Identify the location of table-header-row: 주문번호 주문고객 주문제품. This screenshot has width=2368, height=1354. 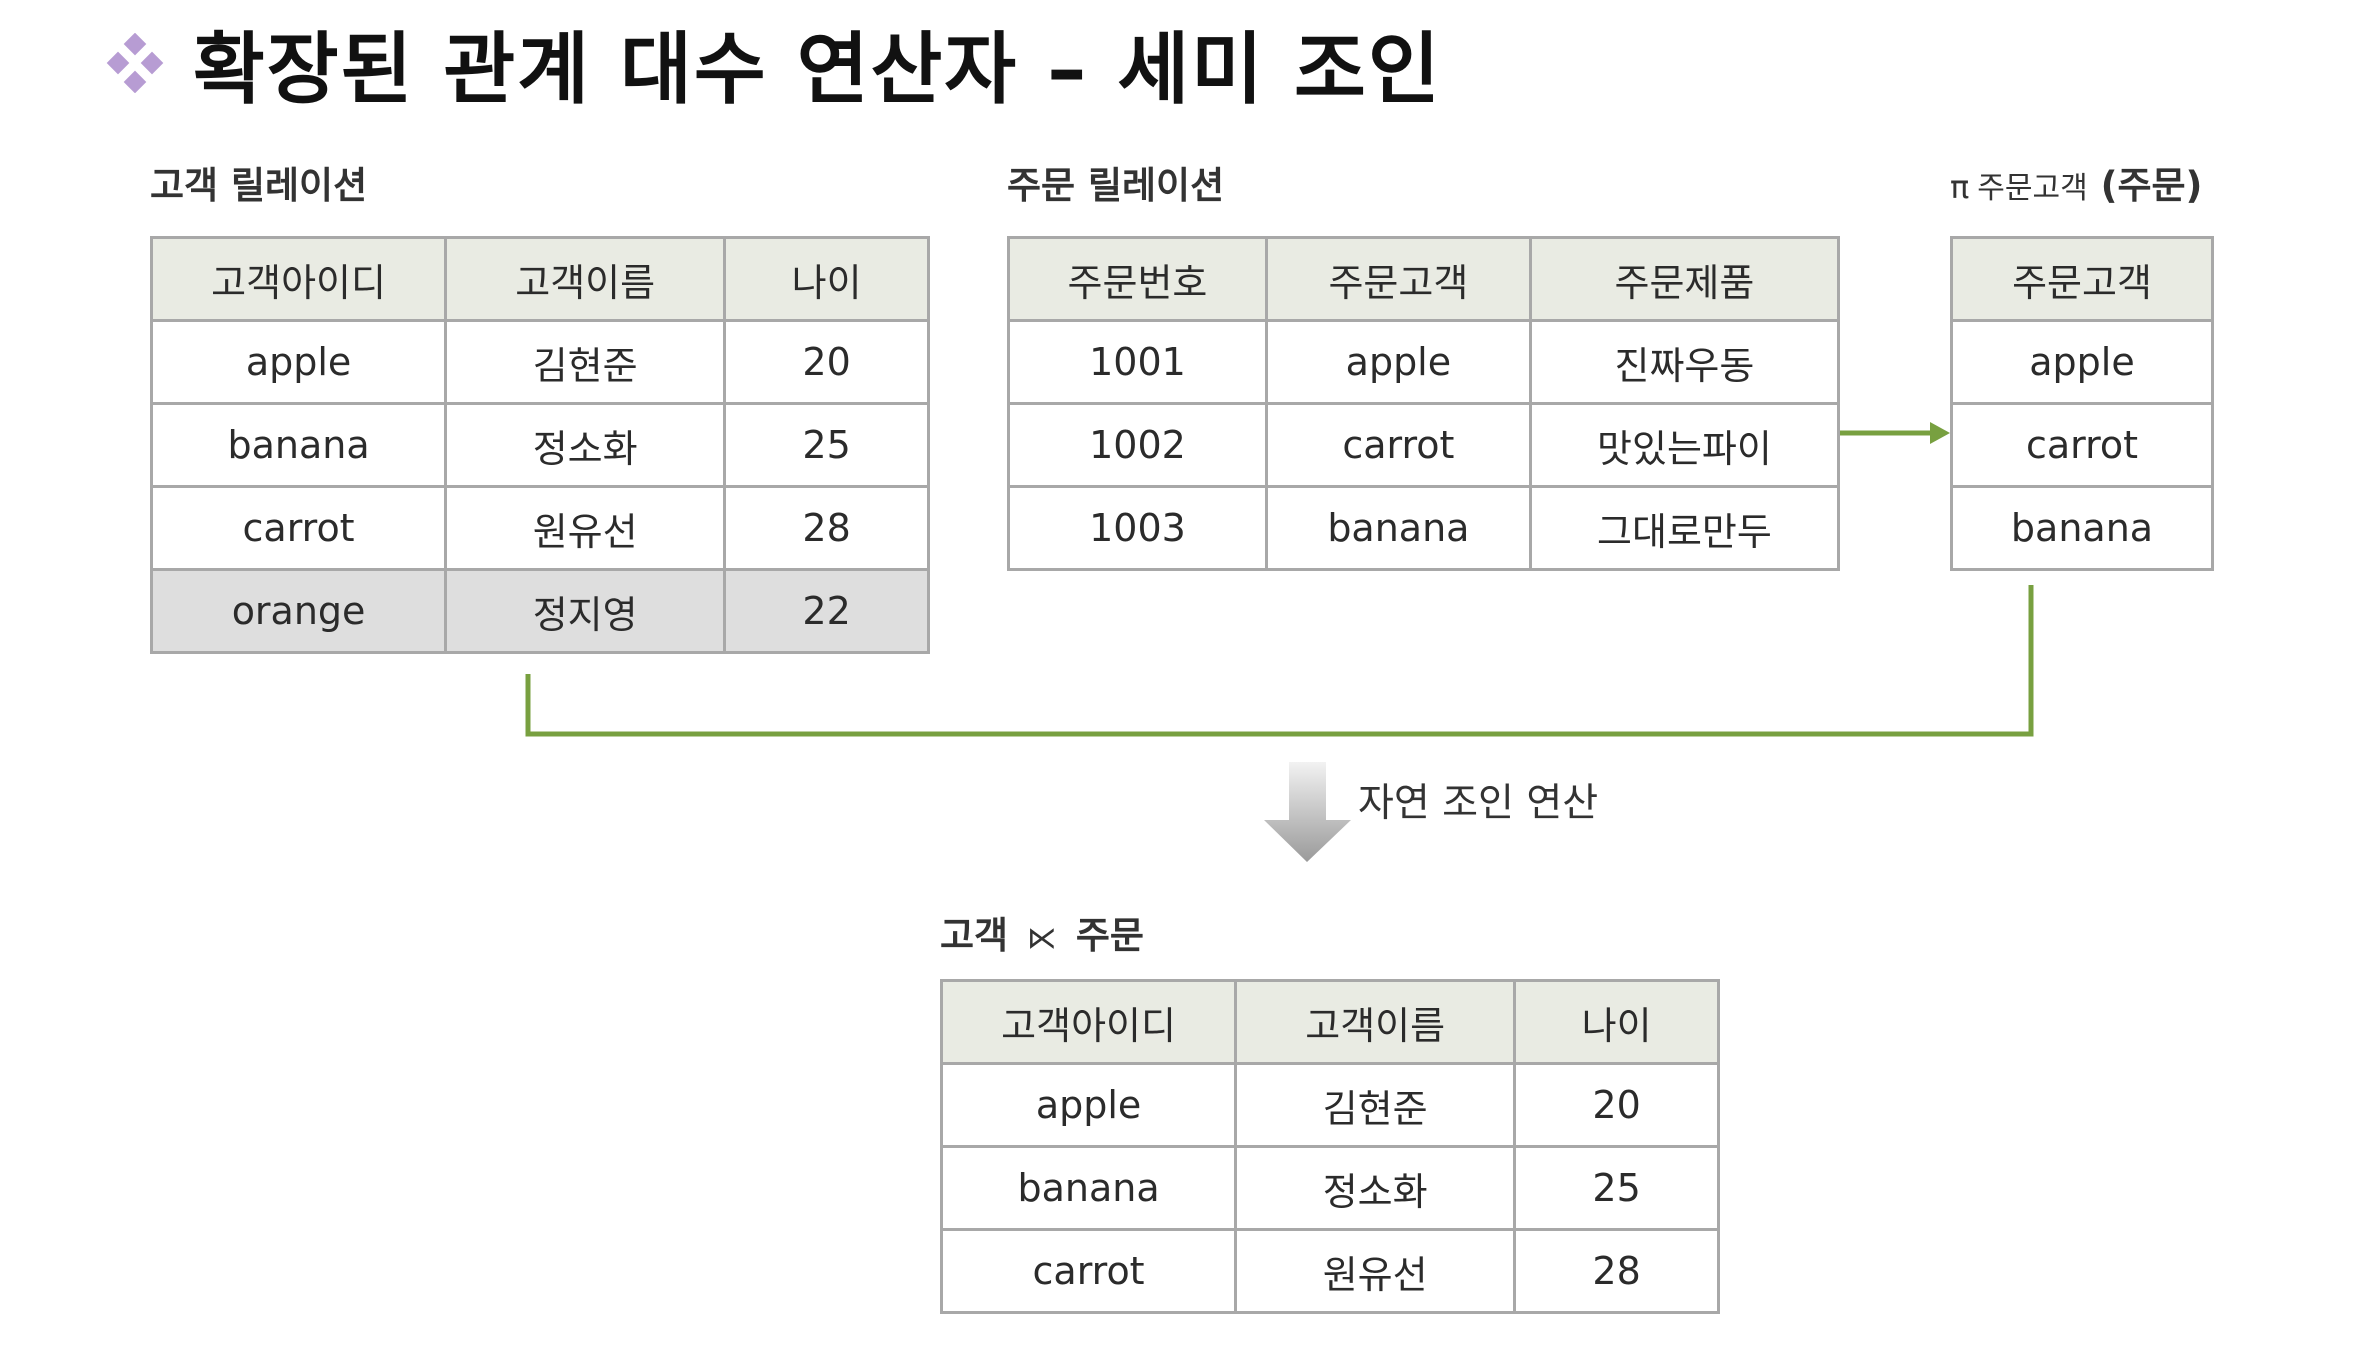
(1424, 279).